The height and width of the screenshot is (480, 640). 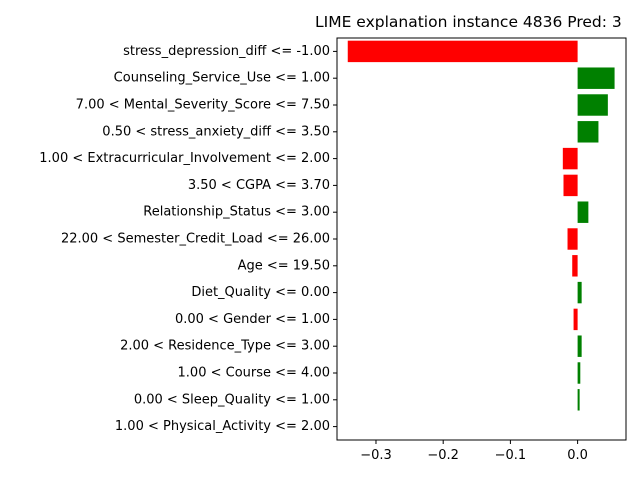 I want to click on y-tick-label: Diet_Quality <= 0.00, so click(x=260, y=292).